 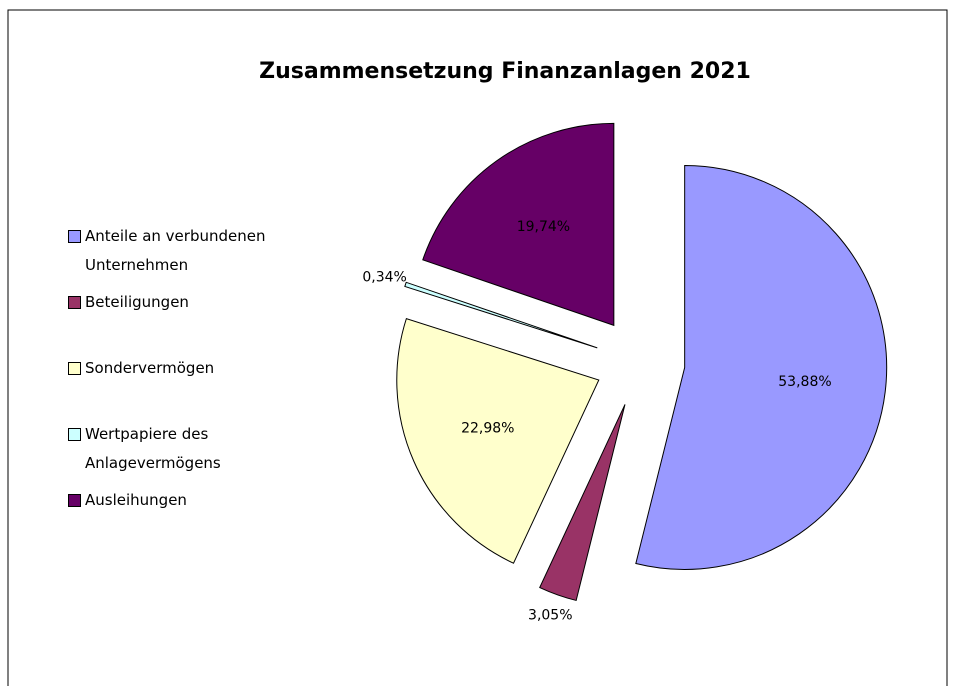 What do you see at coordinates (505, 71) in the screenshot?
I see `chart-title: Zusammensetzung Finanzanlagen 2021` at bounding box center [505, 71].